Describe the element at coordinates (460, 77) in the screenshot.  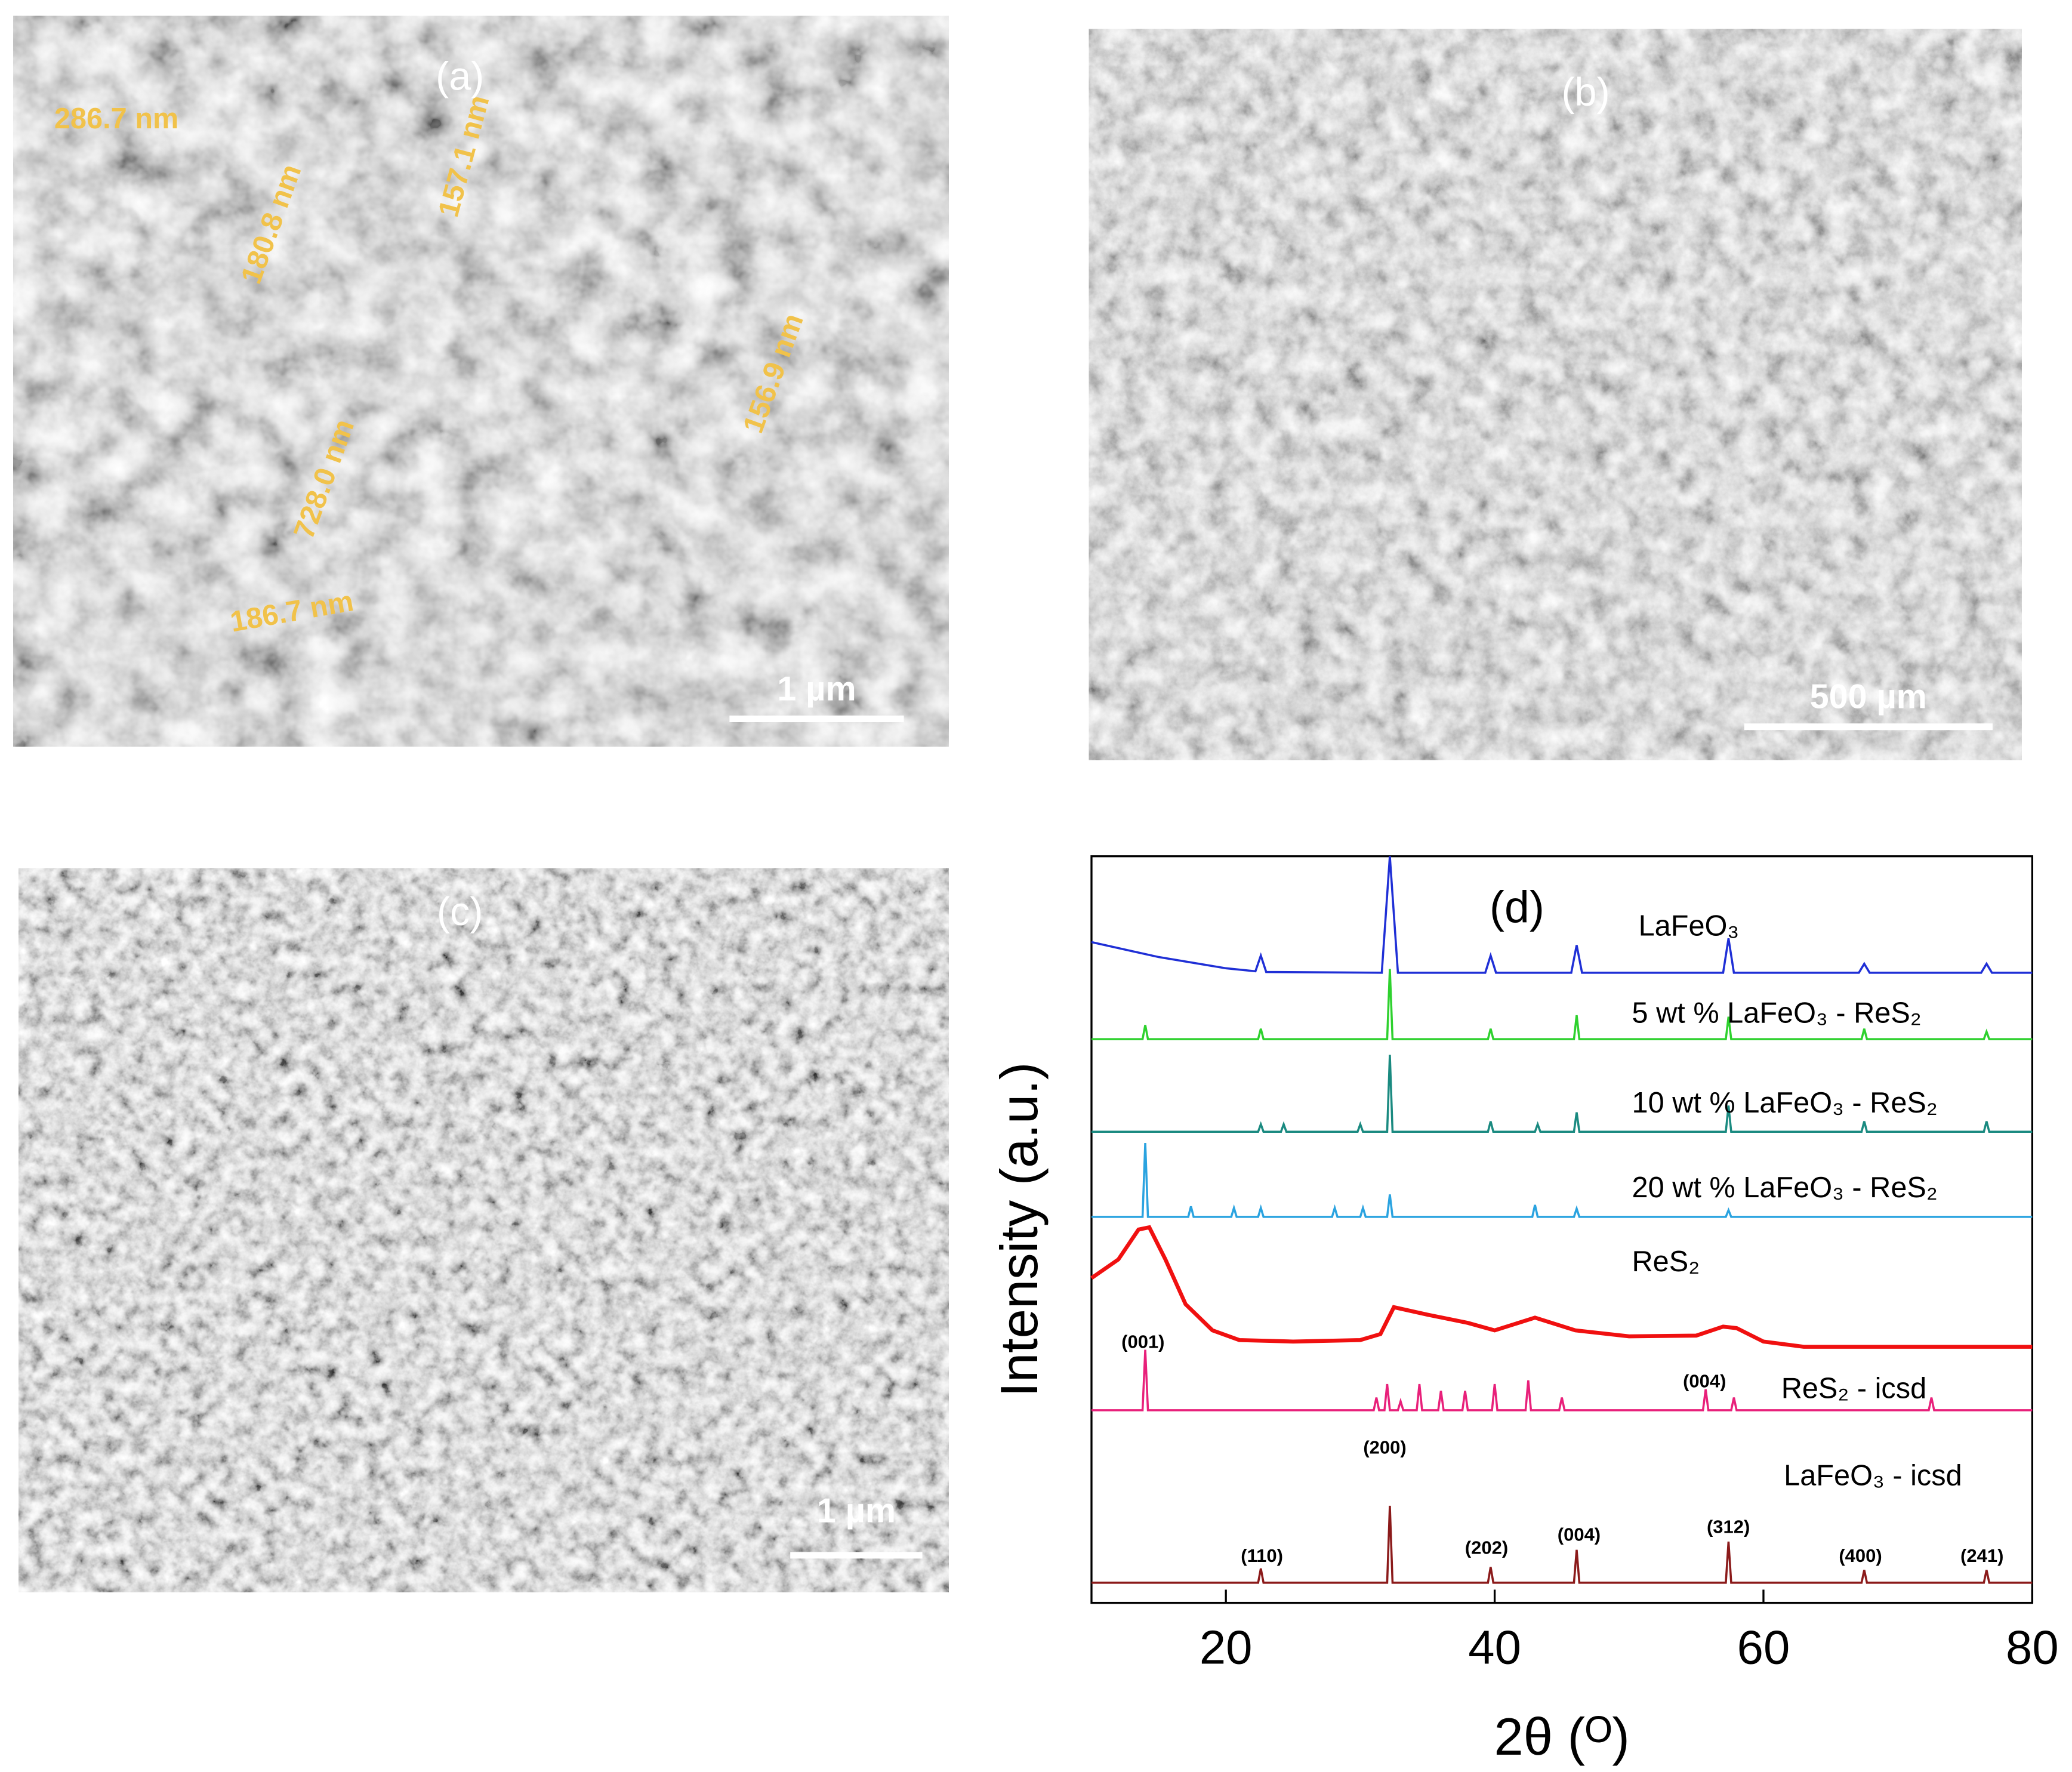
I see `panel-label: (a)` at that location.